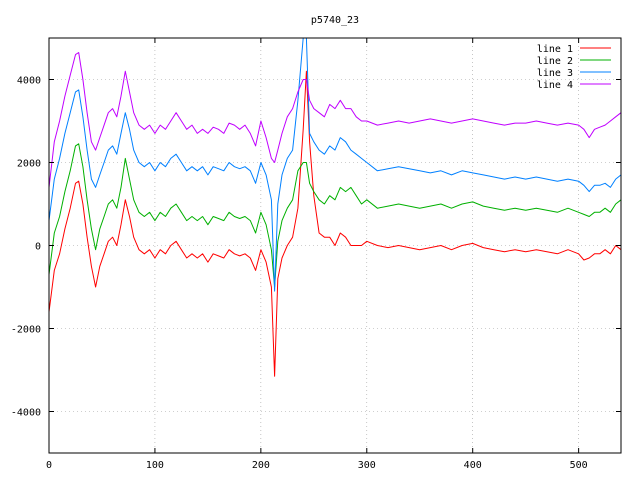 The height and width of the screenshot is (480, 640). Describe the element at coordinates (555, 61) in the screenshot. I see `legend-label: line 2` at that location.